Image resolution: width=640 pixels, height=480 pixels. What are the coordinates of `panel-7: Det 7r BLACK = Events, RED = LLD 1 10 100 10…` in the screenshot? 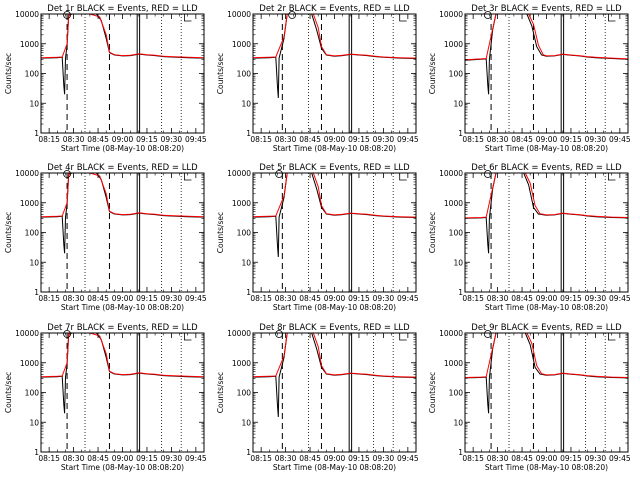 It's located at (105, 397).